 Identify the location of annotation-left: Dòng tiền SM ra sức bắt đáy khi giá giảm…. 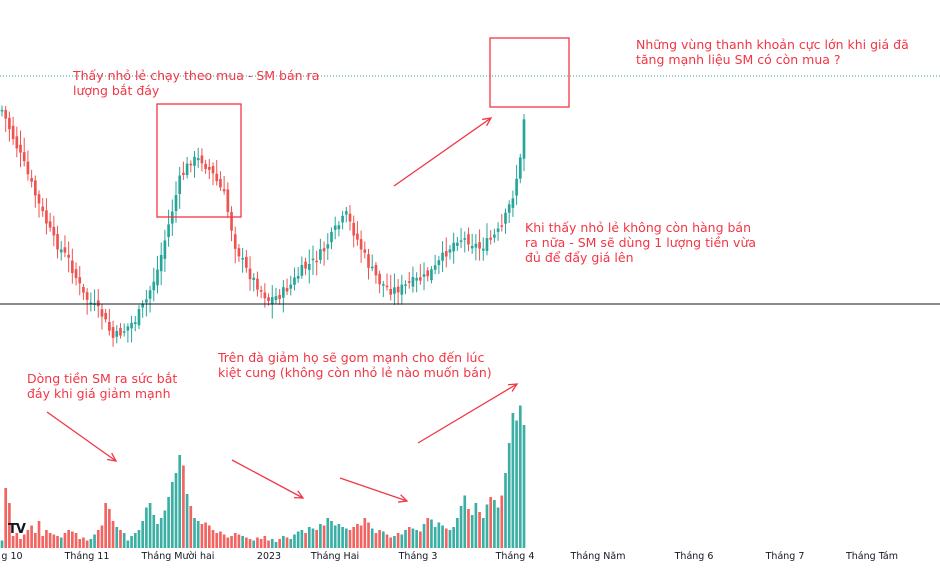
(102, 386).